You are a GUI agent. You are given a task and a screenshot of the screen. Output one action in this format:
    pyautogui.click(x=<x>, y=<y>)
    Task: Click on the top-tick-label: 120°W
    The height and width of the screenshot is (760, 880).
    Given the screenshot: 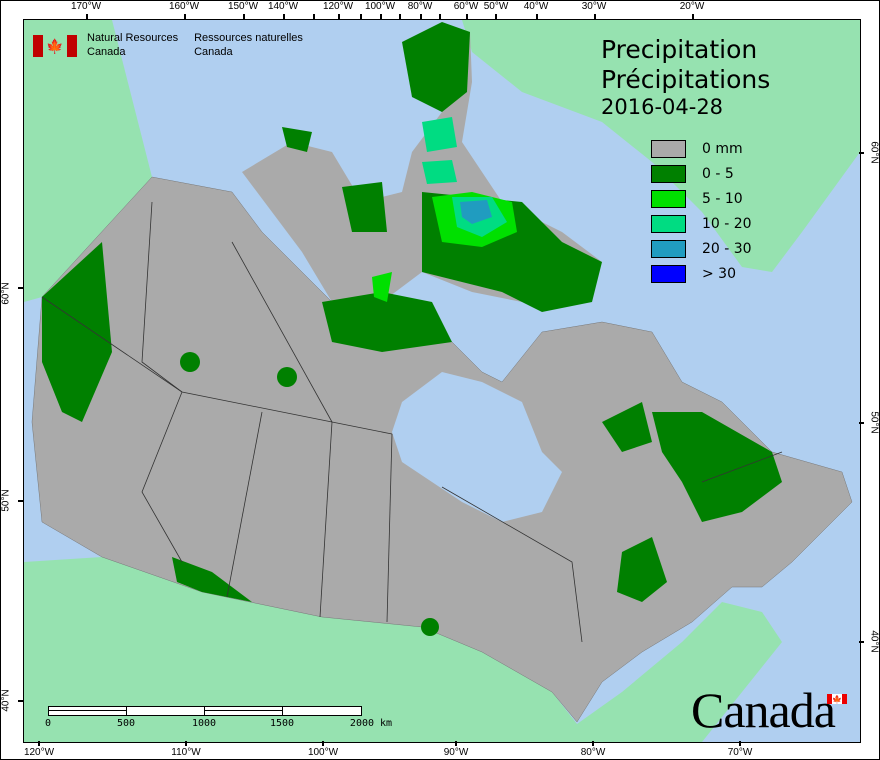 What is the action you would take?
    pyautogui.click(x=338, y=6)
    